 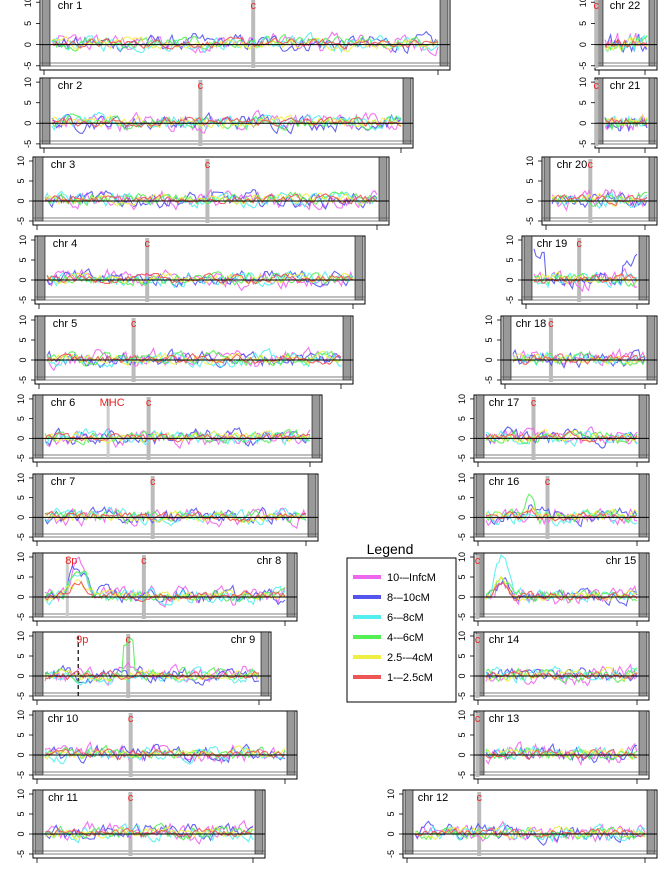 What do you see at coordinates (553, 668) in the screenshot?
I see `chromosome-panel: c chr 14 10 5 0 -5` at bounding box center [553, 668].